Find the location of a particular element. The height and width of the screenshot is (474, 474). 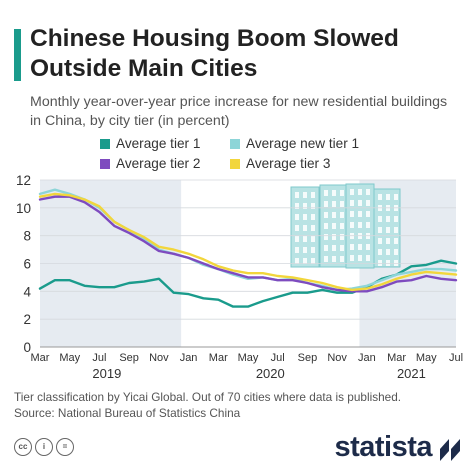

legend-label-tier2: Average tier 2 is located at coordinates (158, 163).